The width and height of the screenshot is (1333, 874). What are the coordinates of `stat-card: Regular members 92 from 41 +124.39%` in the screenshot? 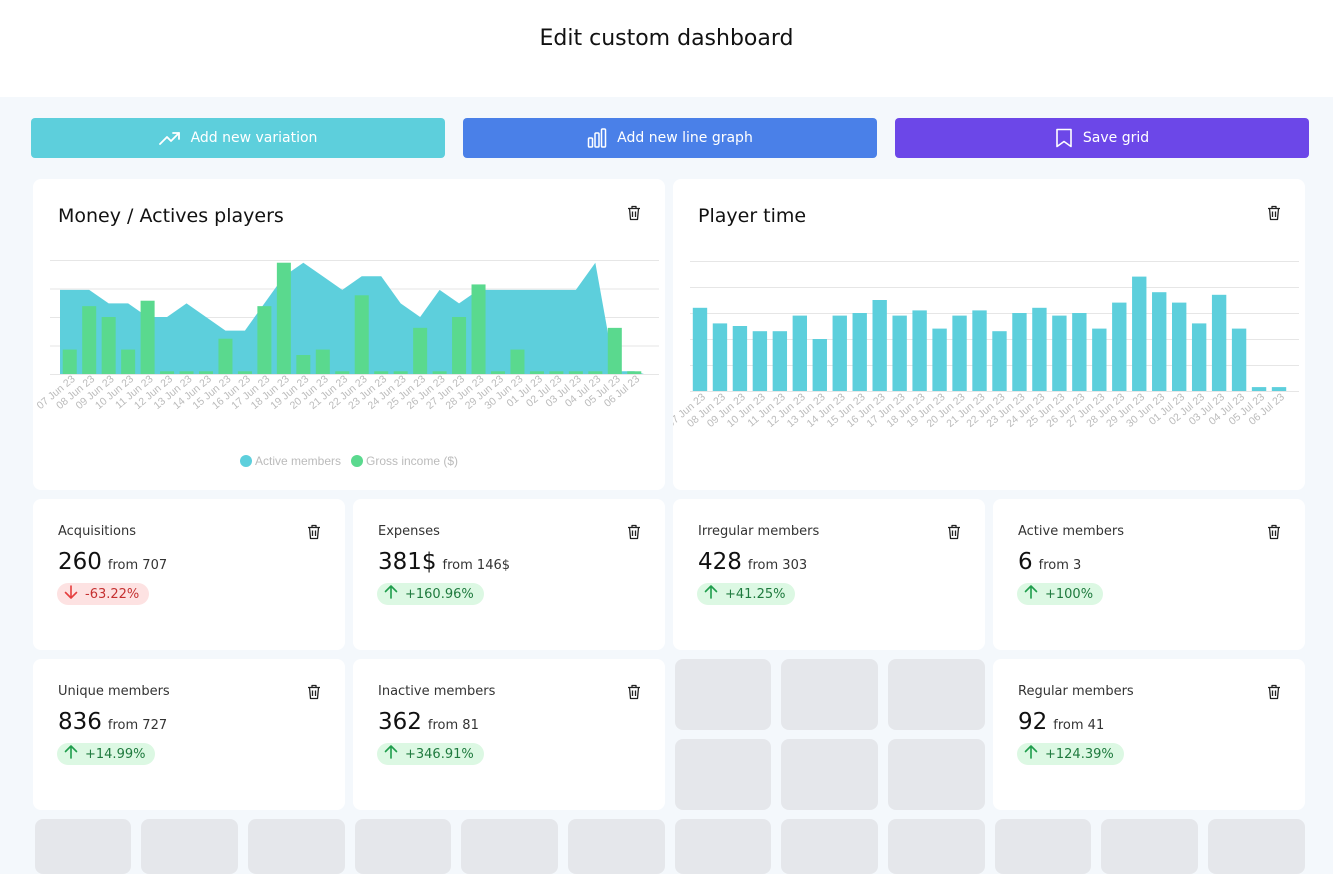 It's located at (1149, 734).